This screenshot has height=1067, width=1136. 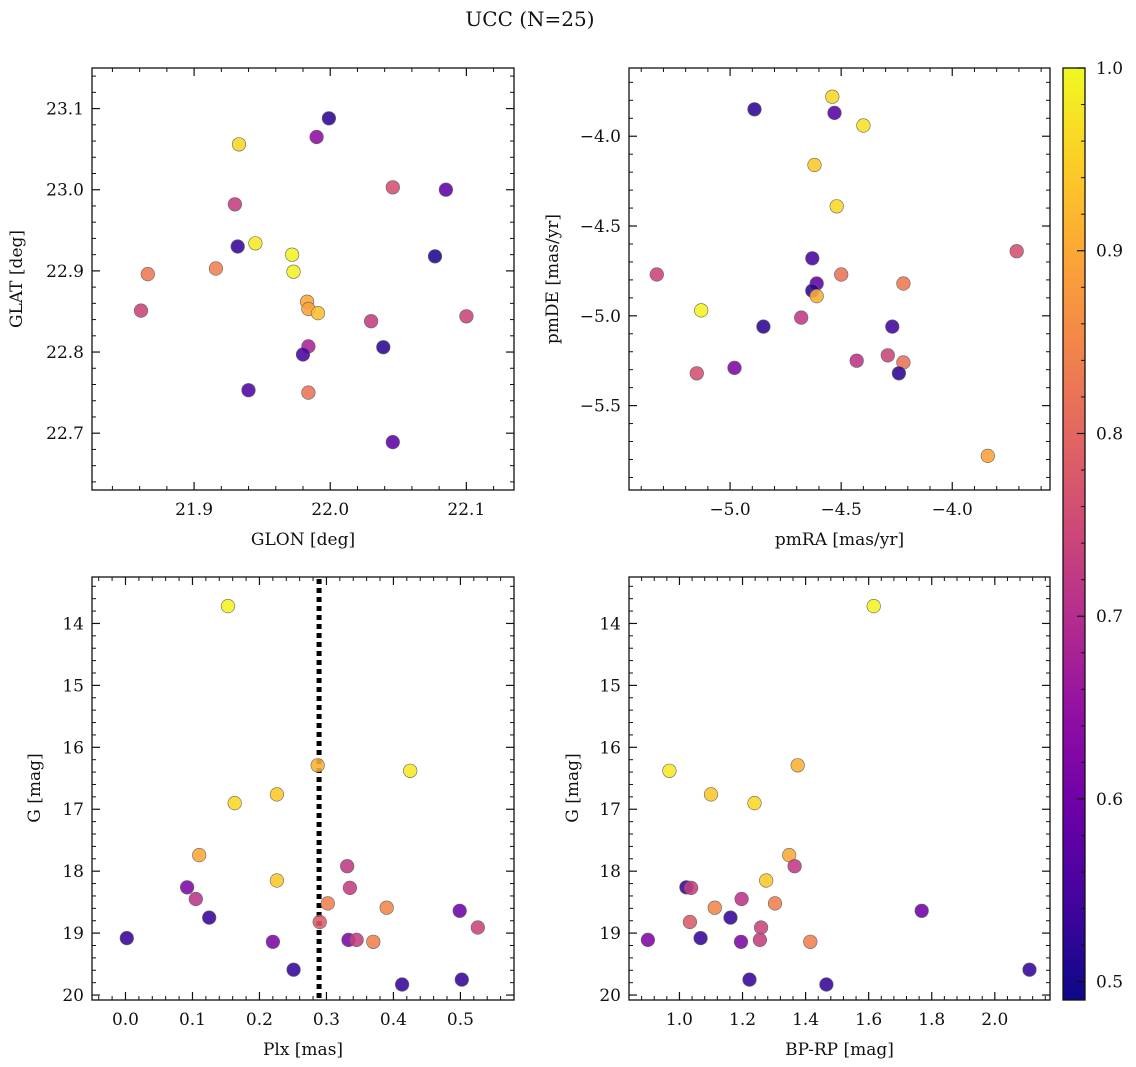 What do you see at coordinates (529, 19) in the screenshot?
I see `figure-title: UCC (N=25)` at bounding box center [529, 19].